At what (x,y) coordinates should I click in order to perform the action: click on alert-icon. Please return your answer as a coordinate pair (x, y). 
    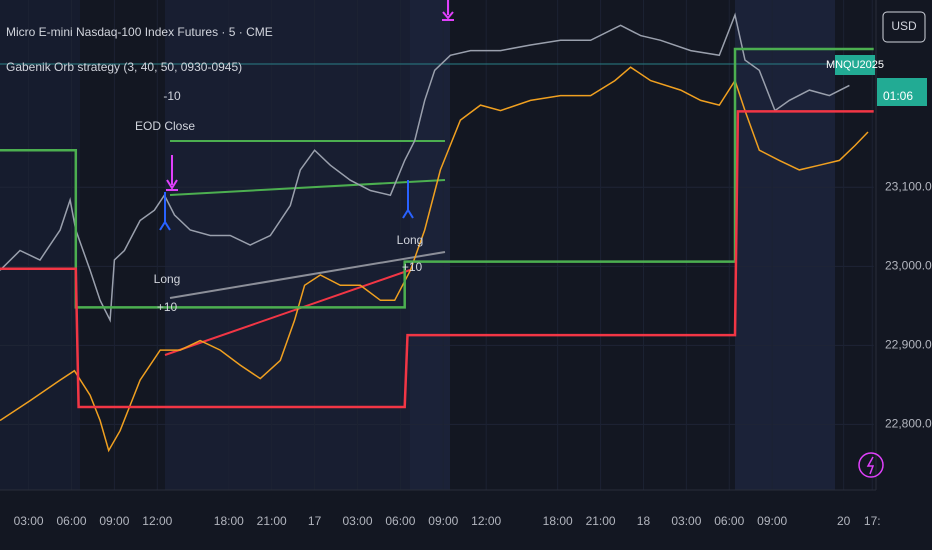
    Looking at the image, I should click on (870, 465).